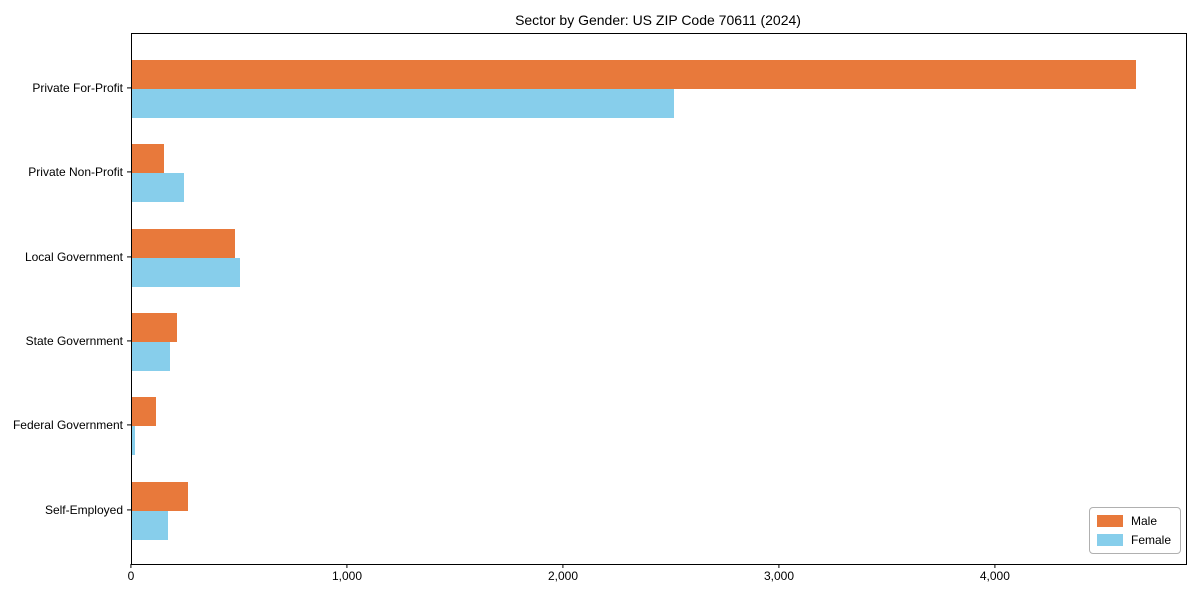  Describe the element at coordinates (186, 272) in the screenshot. I see `bar-female-local-government` at that location.